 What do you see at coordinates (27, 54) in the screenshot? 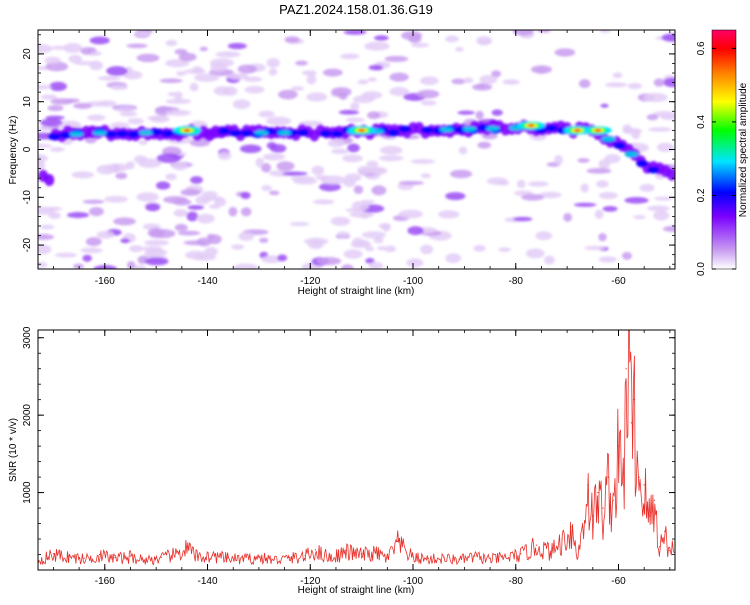
I see `y-tick-label: 20` at bounding box center [27, 54].